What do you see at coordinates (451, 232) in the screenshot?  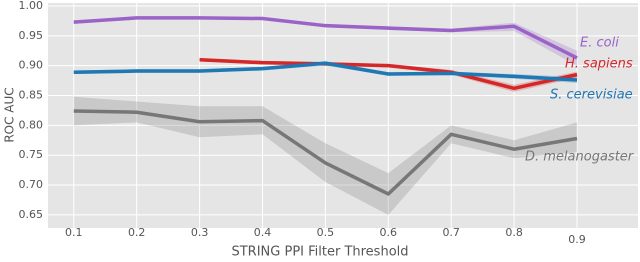 I see `x-tick-label: 0.7` at bounding box center [451, 232].